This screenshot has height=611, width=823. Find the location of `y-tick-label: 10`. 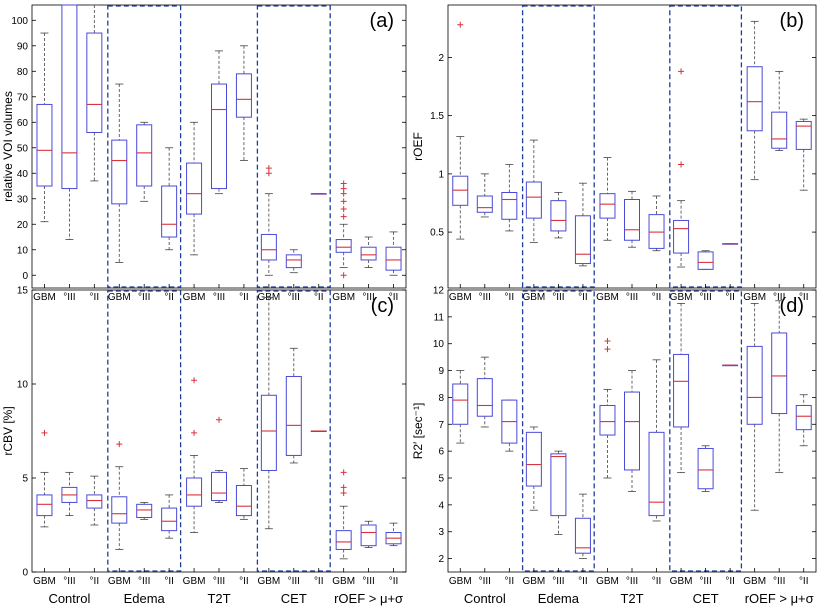

y-tick-label: 10 is located at coordinates (439, 344).